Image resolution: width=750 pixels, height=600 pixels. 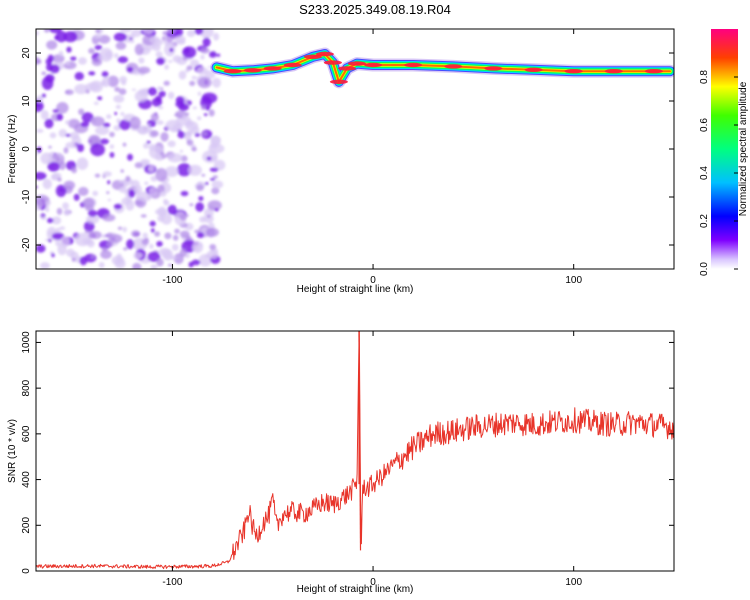 What do you see at coordinates (26, 571) in the screenshot?
I see `snr-y-tick-label: 0` at bounding box center [26, 571].